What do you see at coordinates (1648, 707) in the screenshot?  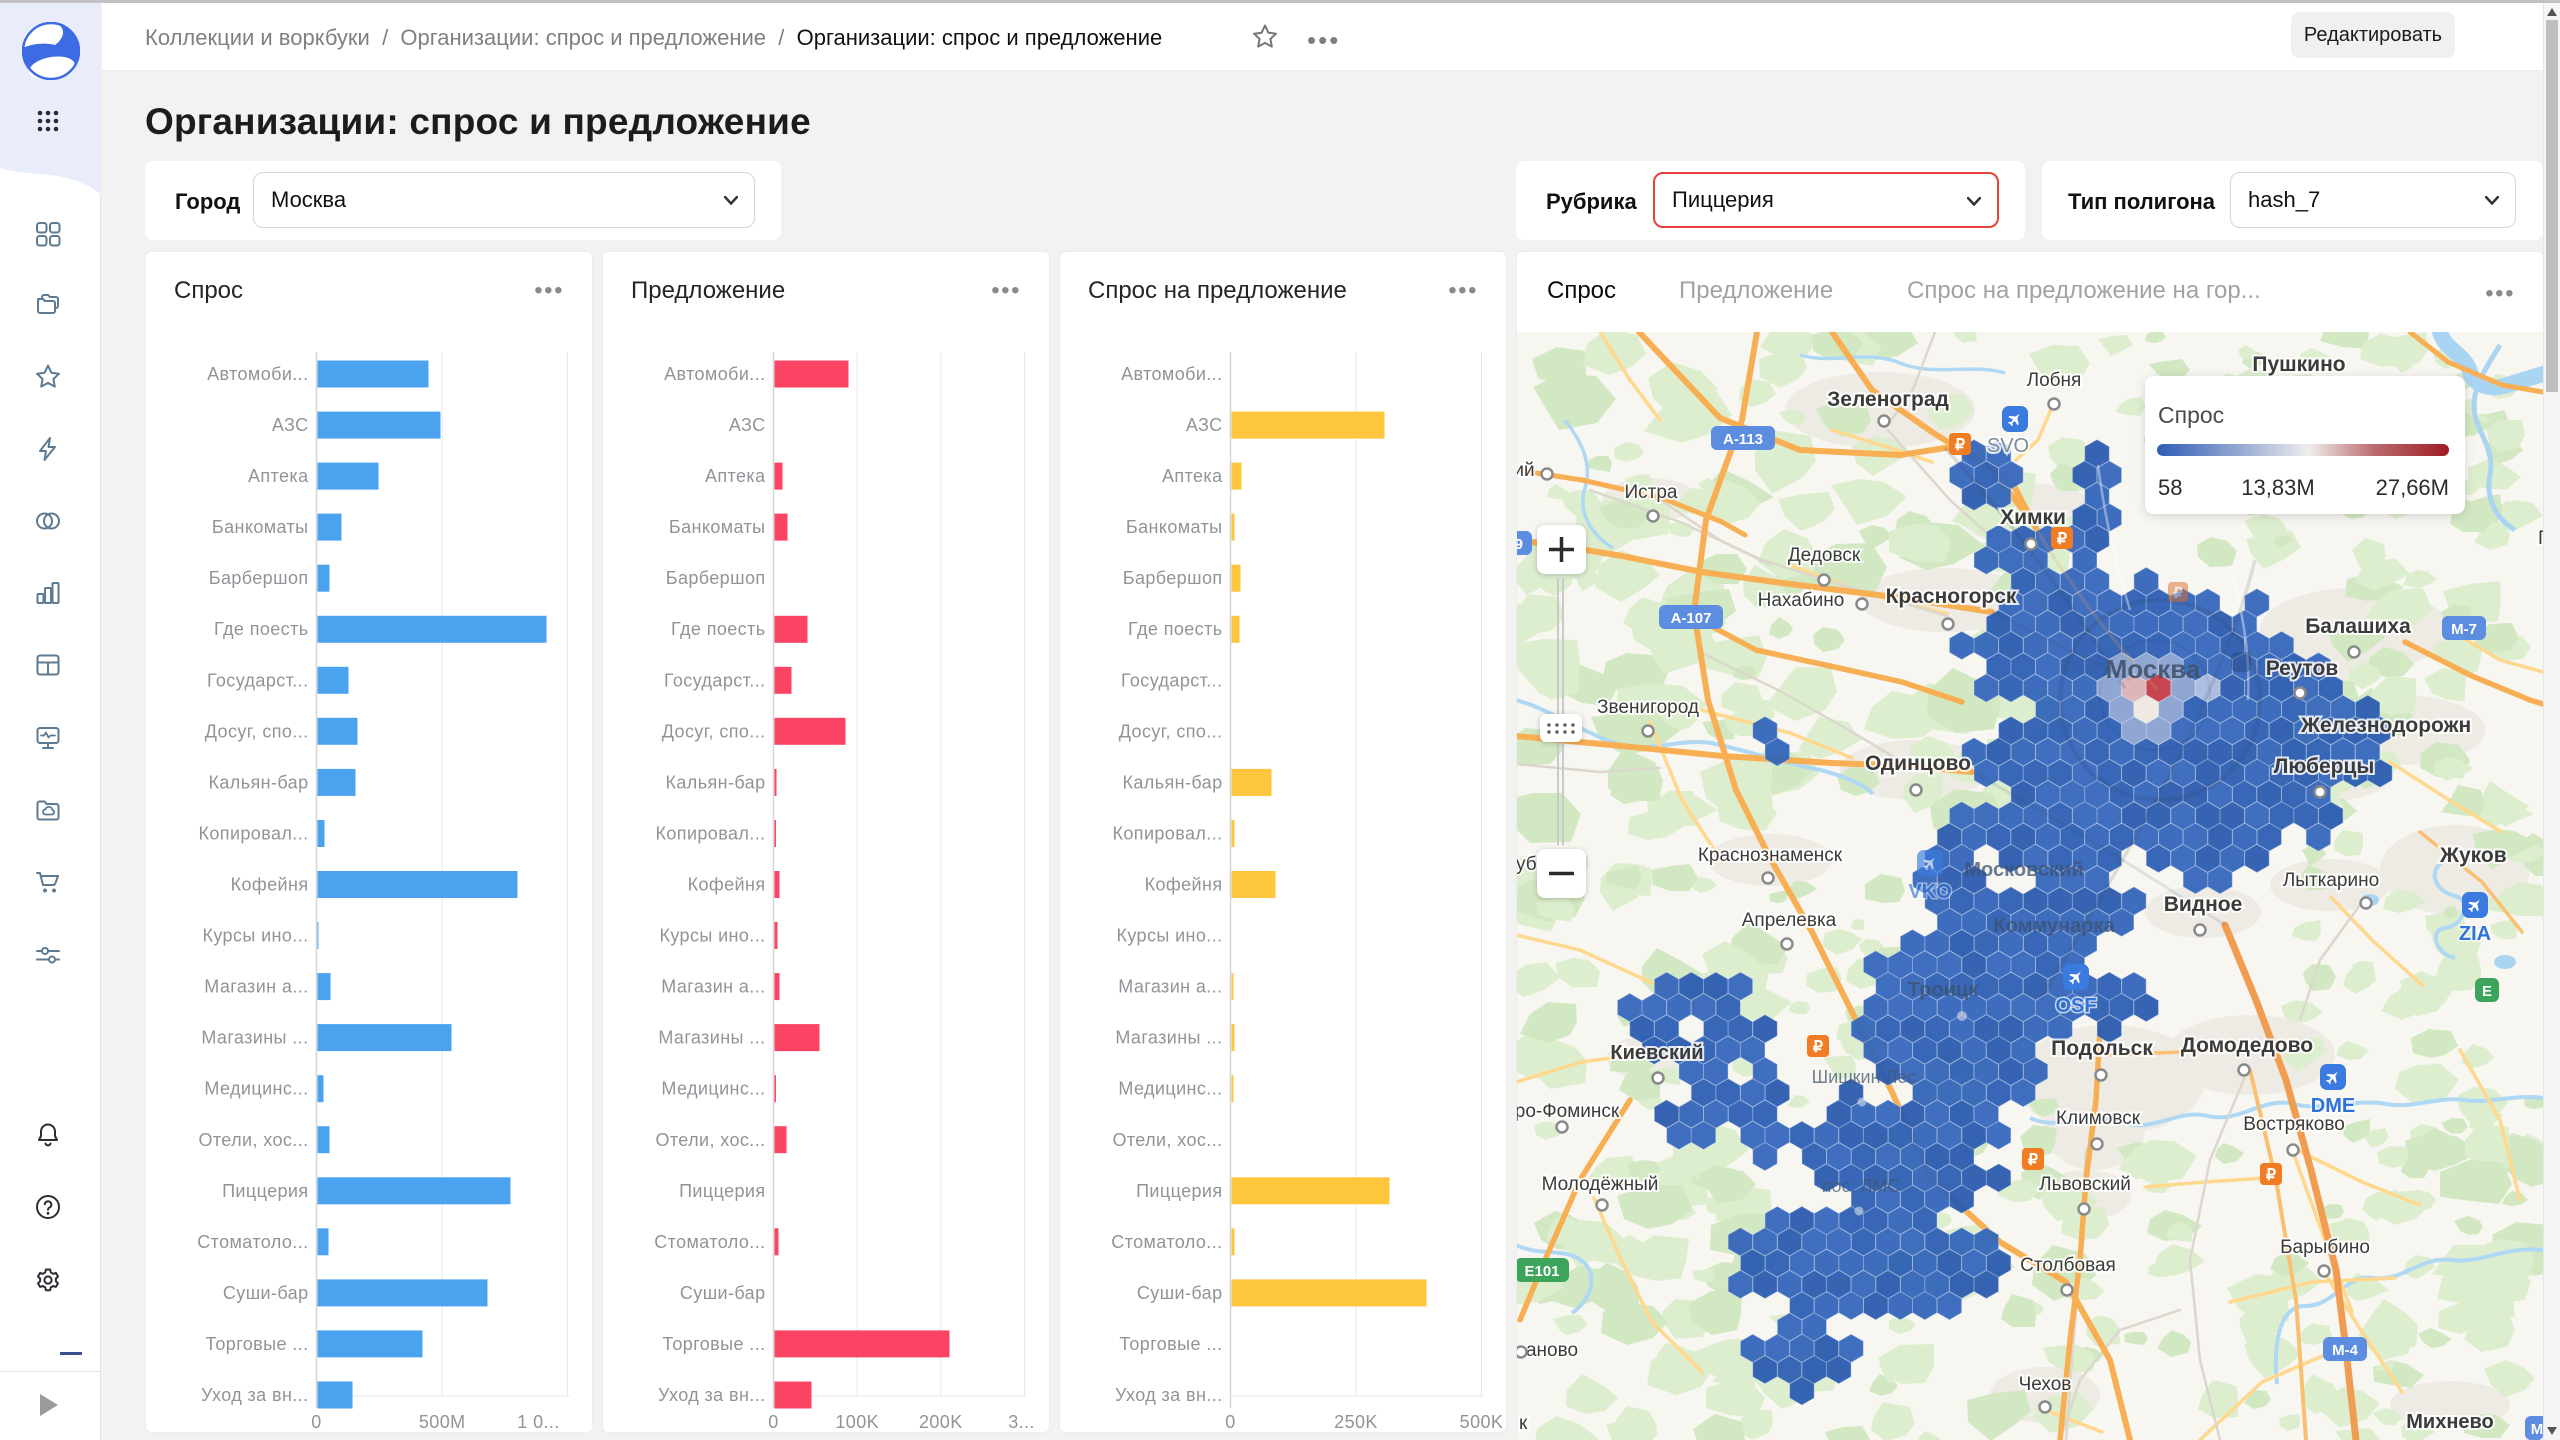 I see `svg-text: Звенигород` at bounding box center [1648, 707].